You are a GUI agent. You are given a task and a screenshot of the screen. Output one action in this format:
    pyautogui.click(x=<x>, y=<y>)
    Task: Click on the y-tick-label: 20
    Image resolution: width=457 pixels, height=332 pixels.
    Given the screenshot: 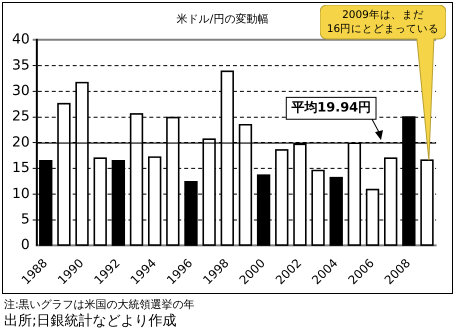 What is the action you would take?
    pyautogui.click(x=21, y=142)
    